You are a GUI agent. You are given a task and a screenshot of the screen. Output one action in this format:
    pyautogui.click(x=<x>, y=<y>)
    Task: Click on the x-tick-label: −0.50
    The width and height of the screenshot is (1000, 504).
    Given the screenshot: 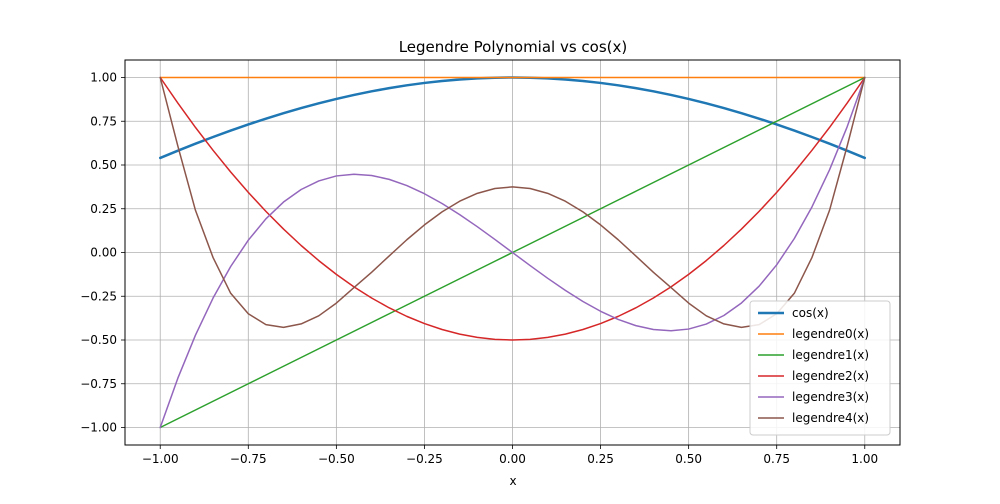 What is the action you would take?
    pyautogui.click(x=336, y=459)
    